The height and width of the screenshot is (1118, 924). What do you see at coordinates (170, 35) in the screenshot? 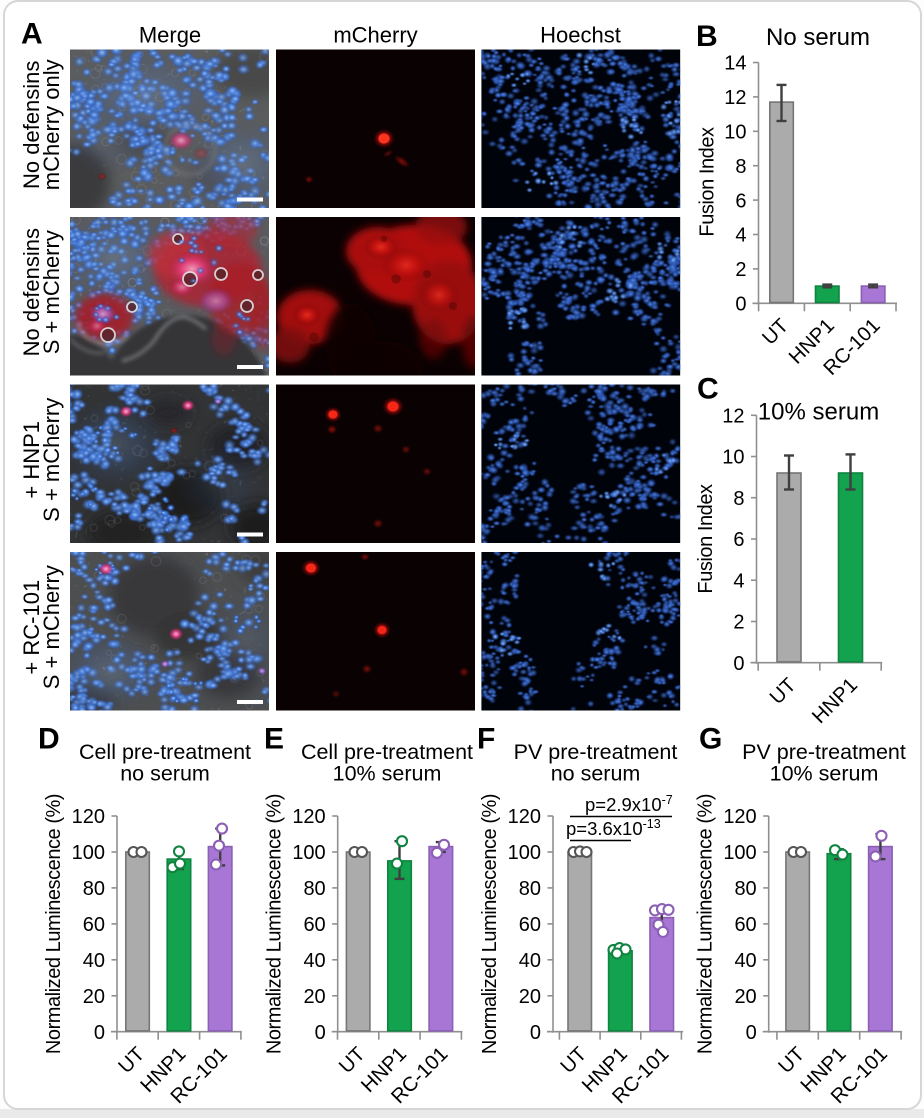
I see `svg-text: Merge` at bounding box center [170, 35].